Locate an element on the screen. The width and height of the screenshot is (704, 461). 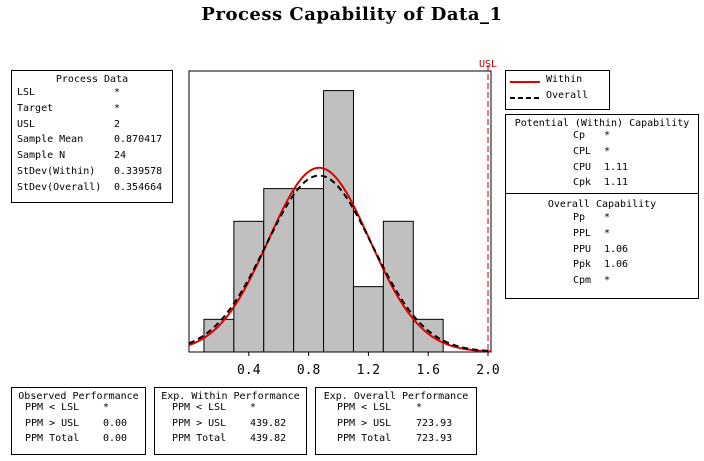
legend-item: Within is located at coordinates (557, 82).